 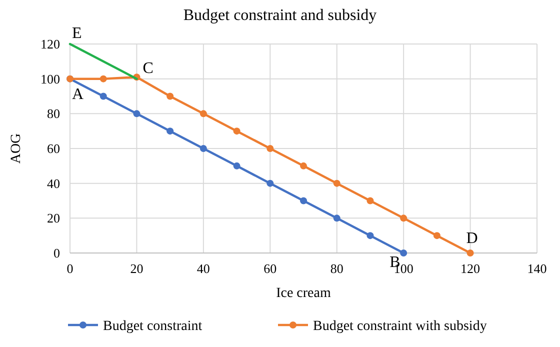 I want to click on x-tick-label: 0, so click(x=70, y=268).